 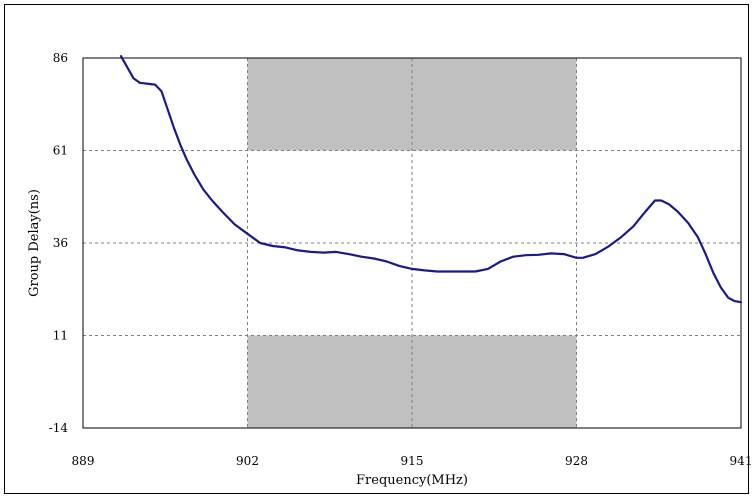 What do you see at coordinates (60, 58) in the screenshot?
I see `y-tick-label: 86` at bounding box center [60, 58].